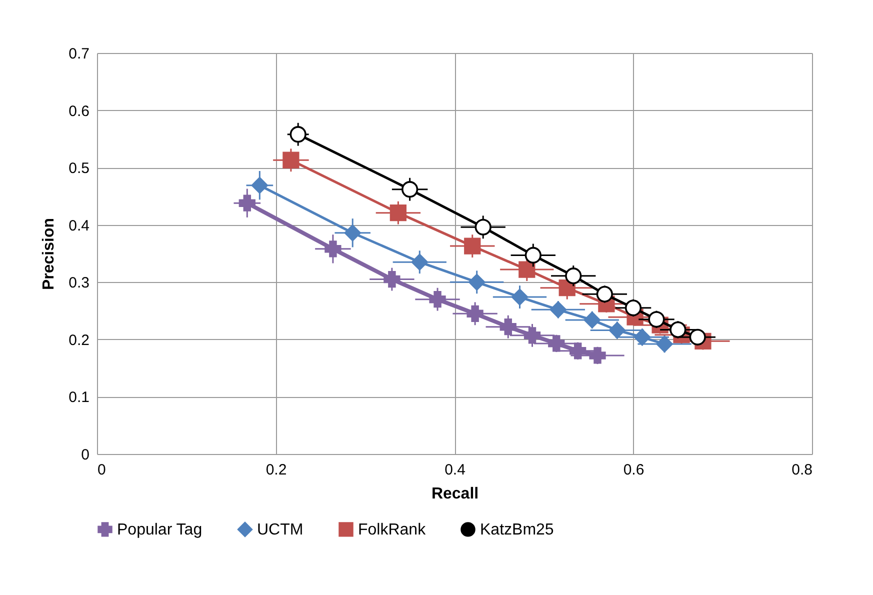 The width and height of the screenshot is (873, 595). Describe the element at coordinates (392, 529) in the screenshot. I see `legend-label: FolkRank` at that location.